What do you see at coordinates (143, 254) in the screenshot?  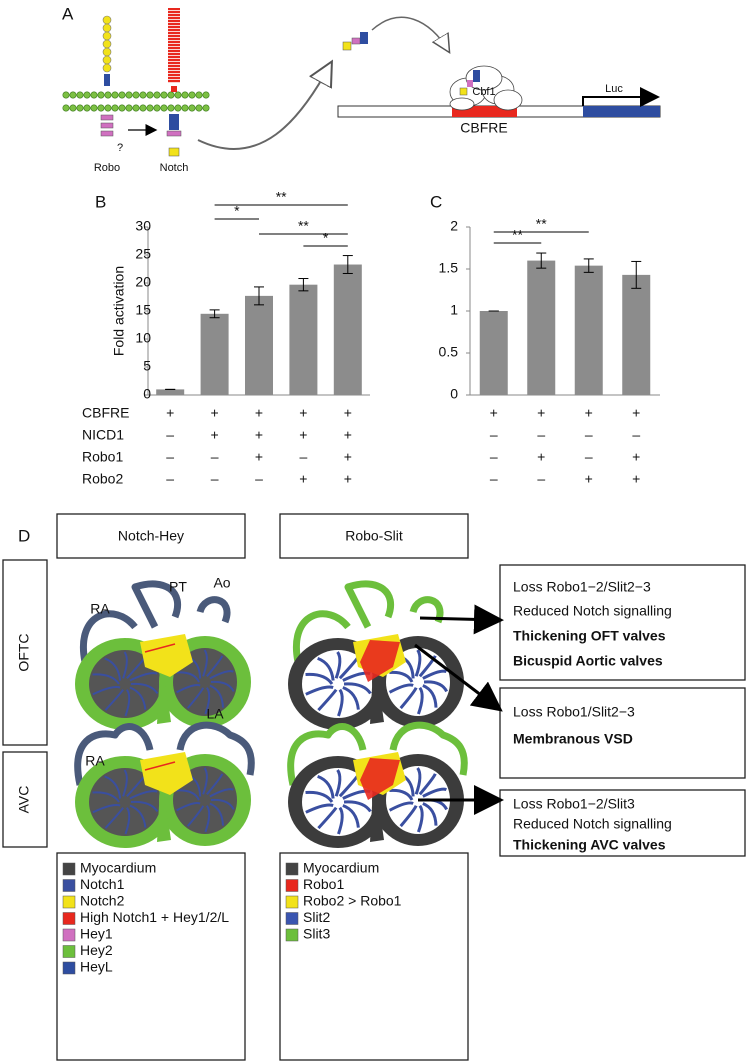 I see `y-tick-label: 25` at bounding box center [143, 254].